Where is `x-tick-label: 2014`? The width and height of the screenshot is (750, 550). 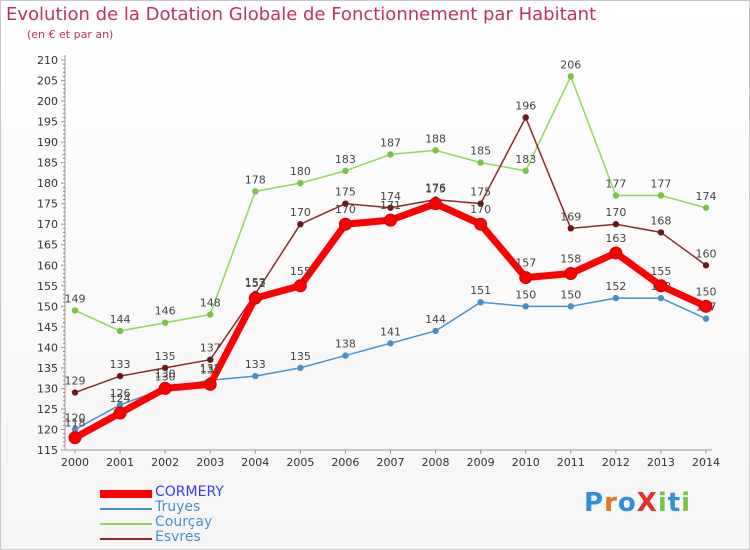
x-tick-label: 2014 is located at coordinates (706, 462).